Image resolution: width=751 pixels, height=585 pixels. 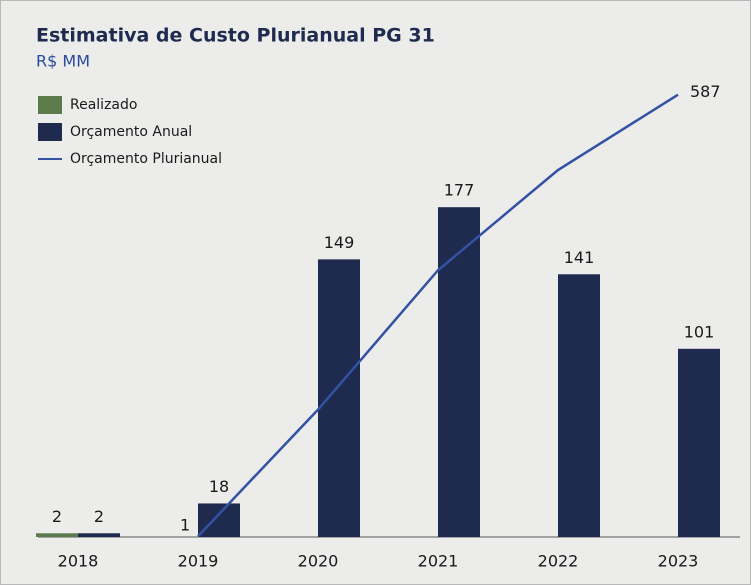 I want to click on legend-label: Orçamento Plurianual, so click(x=146, y=159).